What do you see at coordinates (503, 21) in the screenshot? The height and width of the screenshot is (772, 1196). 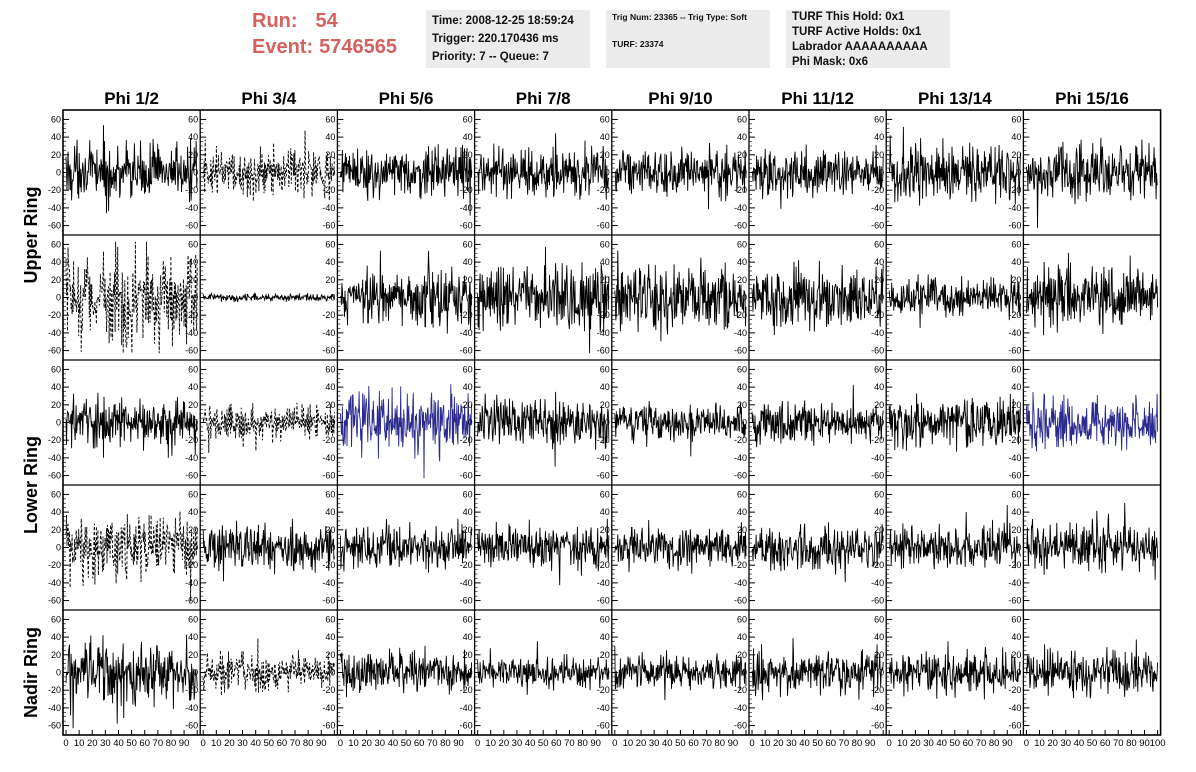 I see `time-text: Time: 2008-12-25 18:59:24` at bounding box center [503, 21].